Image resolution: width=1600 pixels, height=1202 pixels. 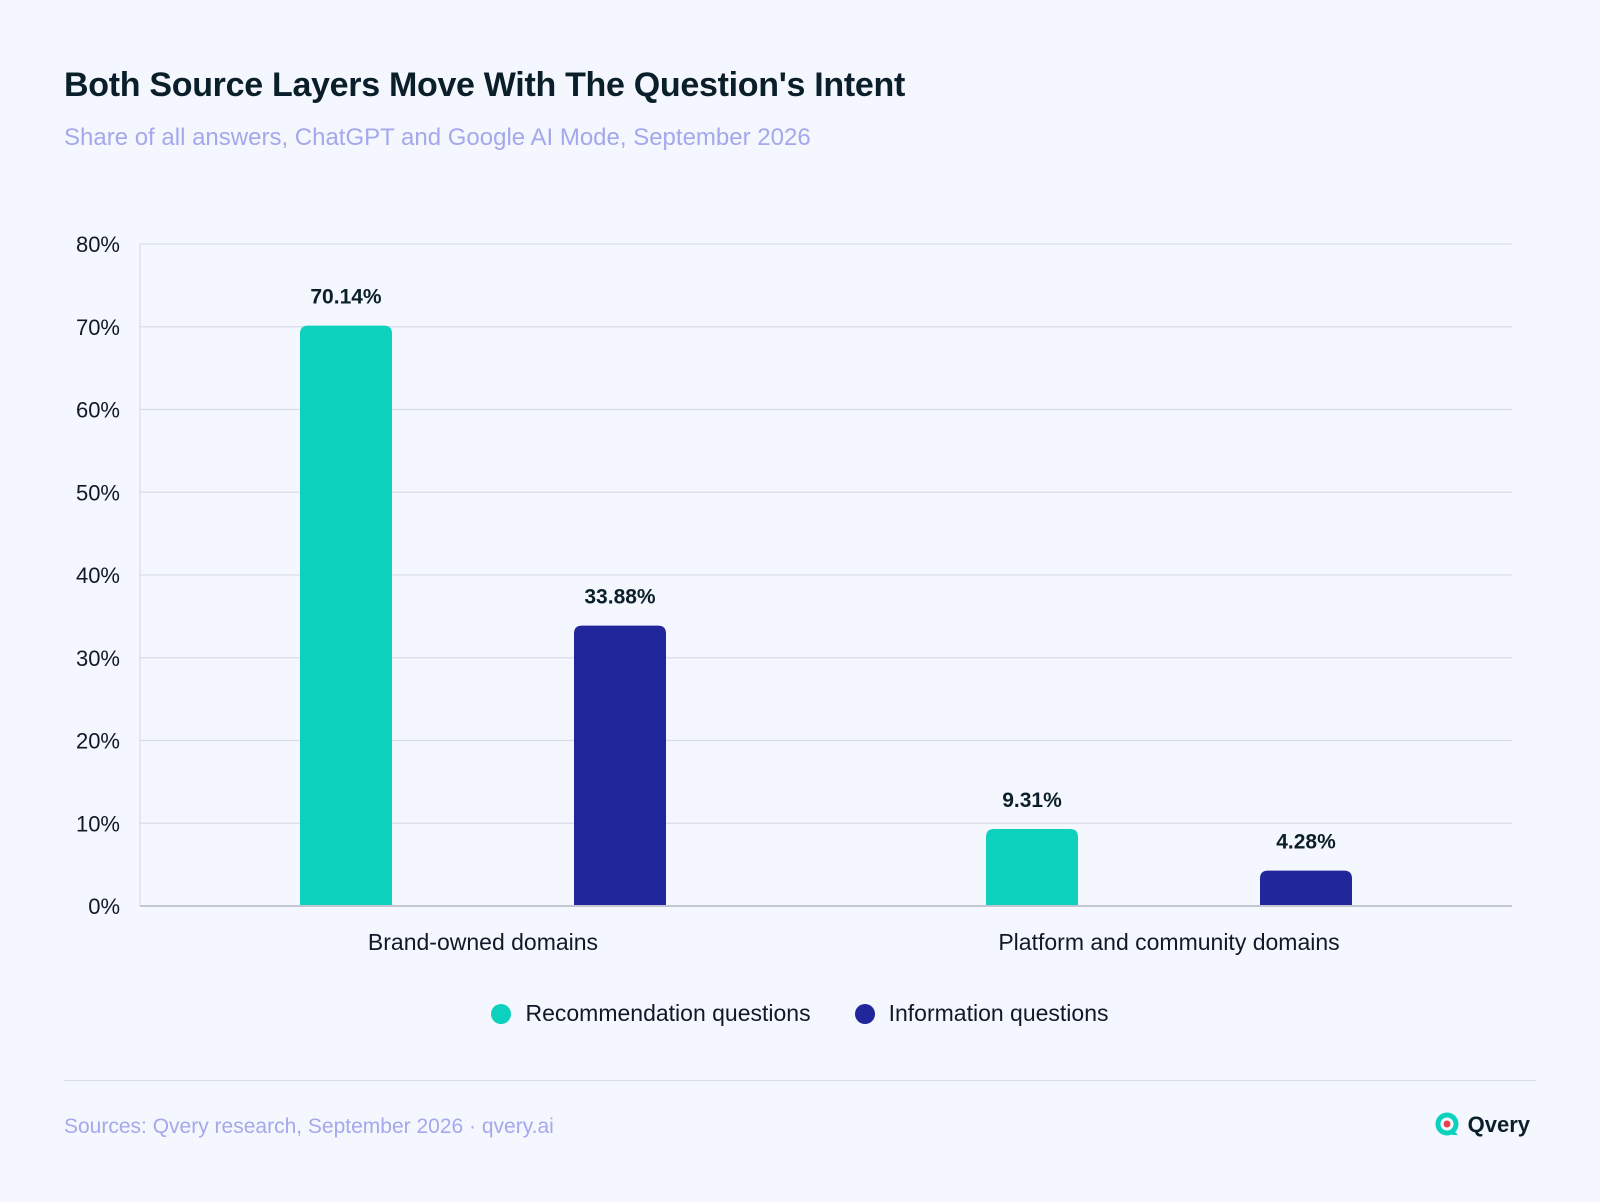 I want to click on brand-mark: Qvery, so click(x=1482, y=1125).